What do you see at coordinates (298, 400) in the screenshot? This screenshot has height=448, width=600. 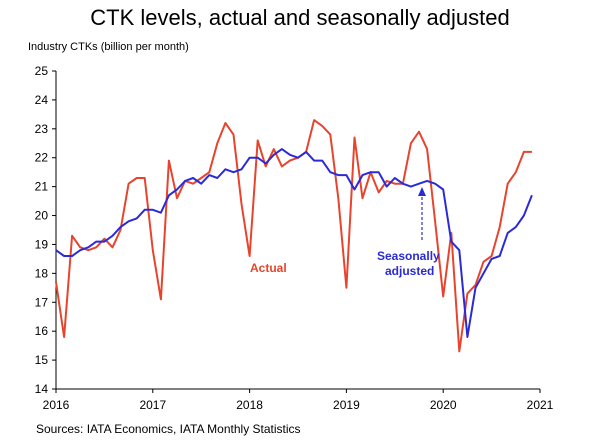 I see `x-ticks: 2016 2017 2018 2019 2020 2021` at bounding box center [298, 400].